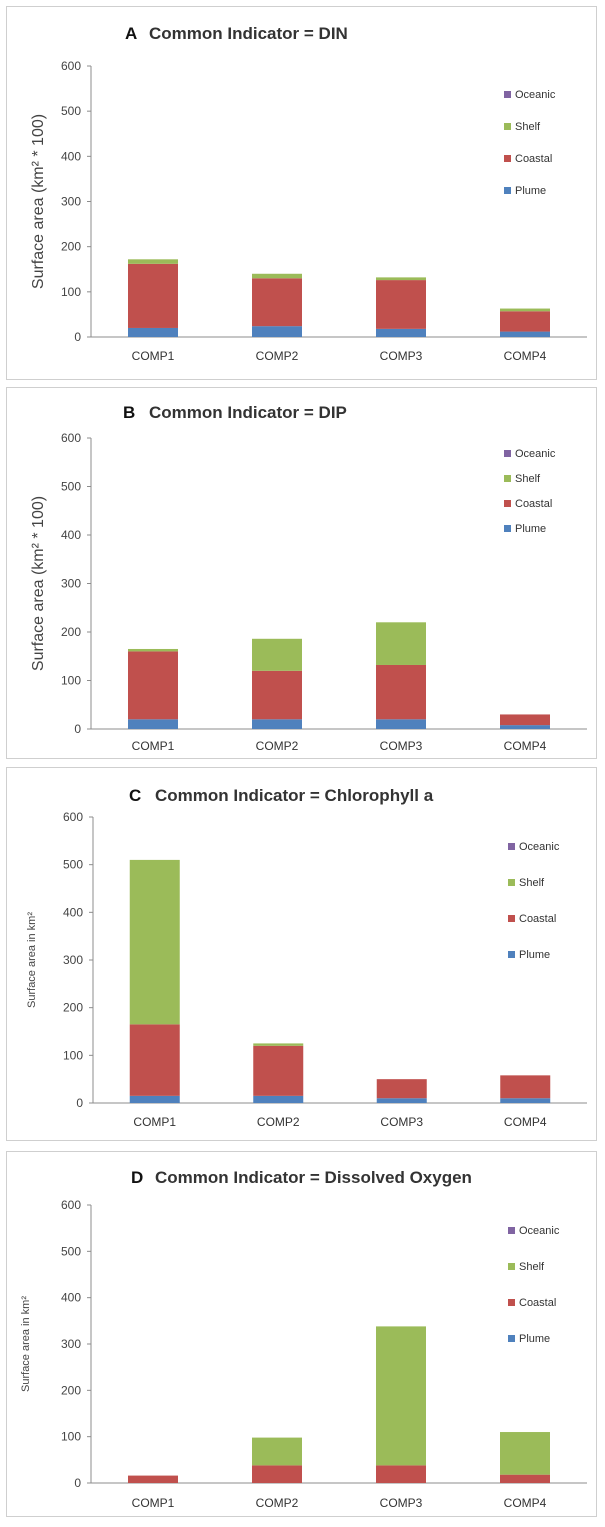  Describe the element at coordinates (401, 356) in the screenshot. I see `x-category-label: COMP3` at that location.